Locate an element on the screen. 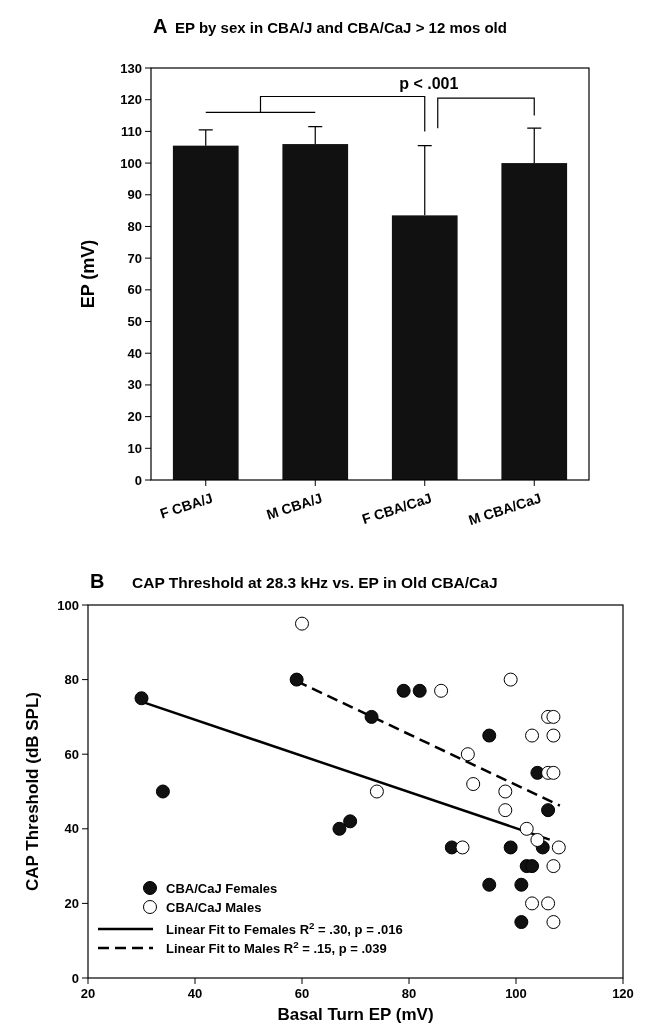 The height and width of the screenshot is (1027, 650). x-tick-label: 20 is located at coordinates (88, 993).